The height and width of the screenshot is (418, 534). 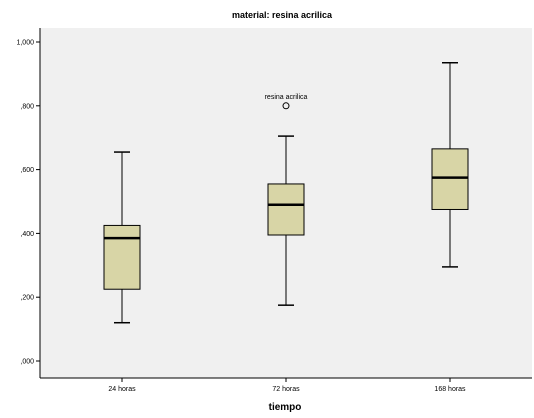 I want to click on y-tick-label: ,400, so click(x=27, y=234).